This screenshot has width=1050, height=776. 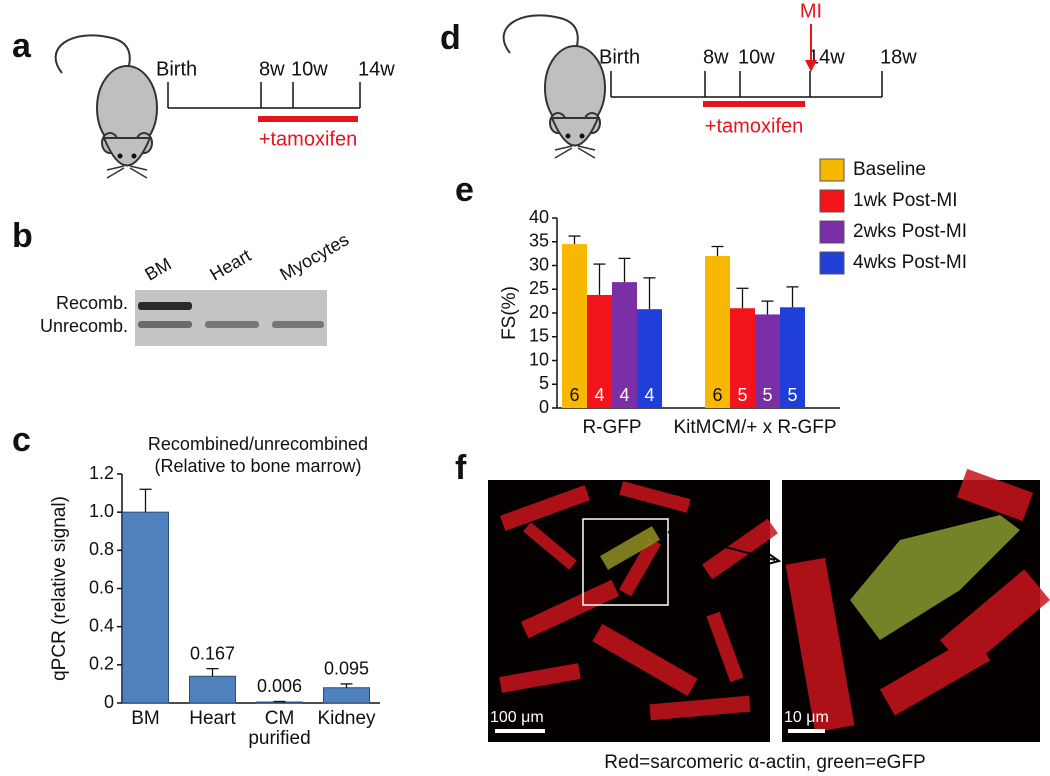 What do you see at coordinates (92, 303) in the screenshot?
I see `band-label: Recomb.` at bounding box center [92, 303].